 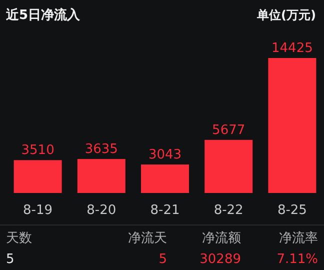 I want to click on annotation: 7.11%, so click(x=297, y=259).